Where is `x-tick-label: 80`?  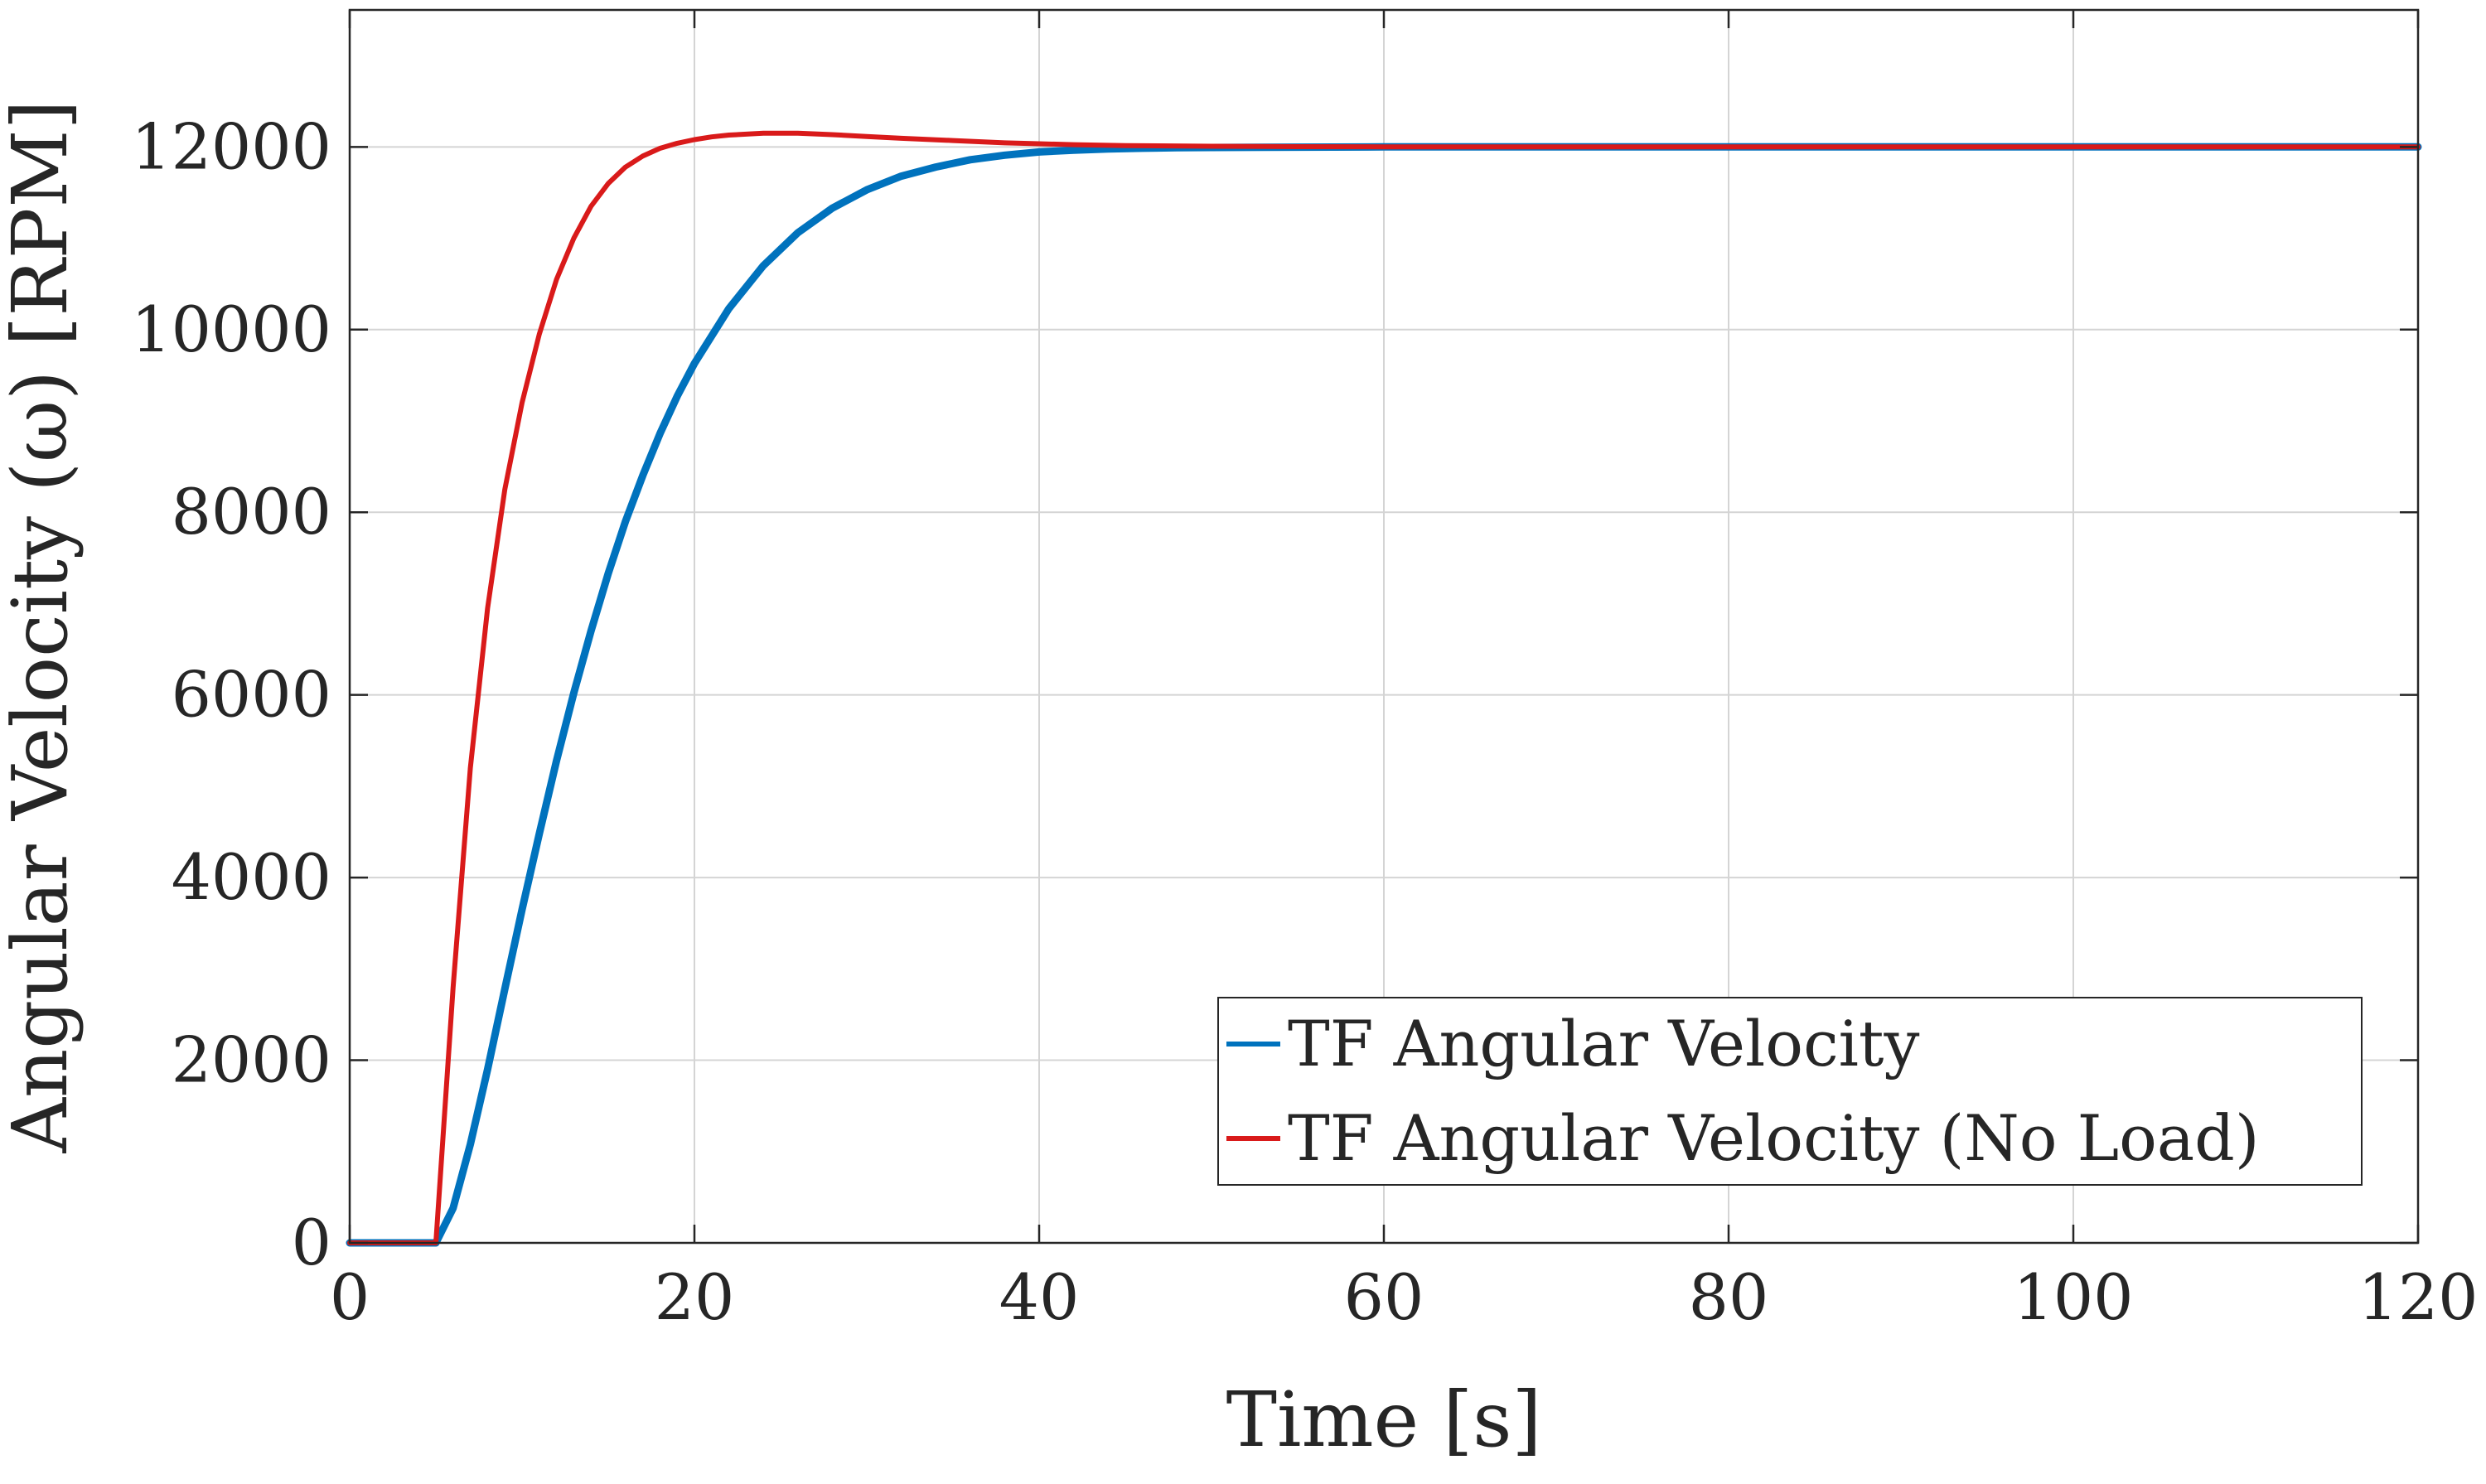 x-tick-label: 80 is located at coordinates (1729, 1297).